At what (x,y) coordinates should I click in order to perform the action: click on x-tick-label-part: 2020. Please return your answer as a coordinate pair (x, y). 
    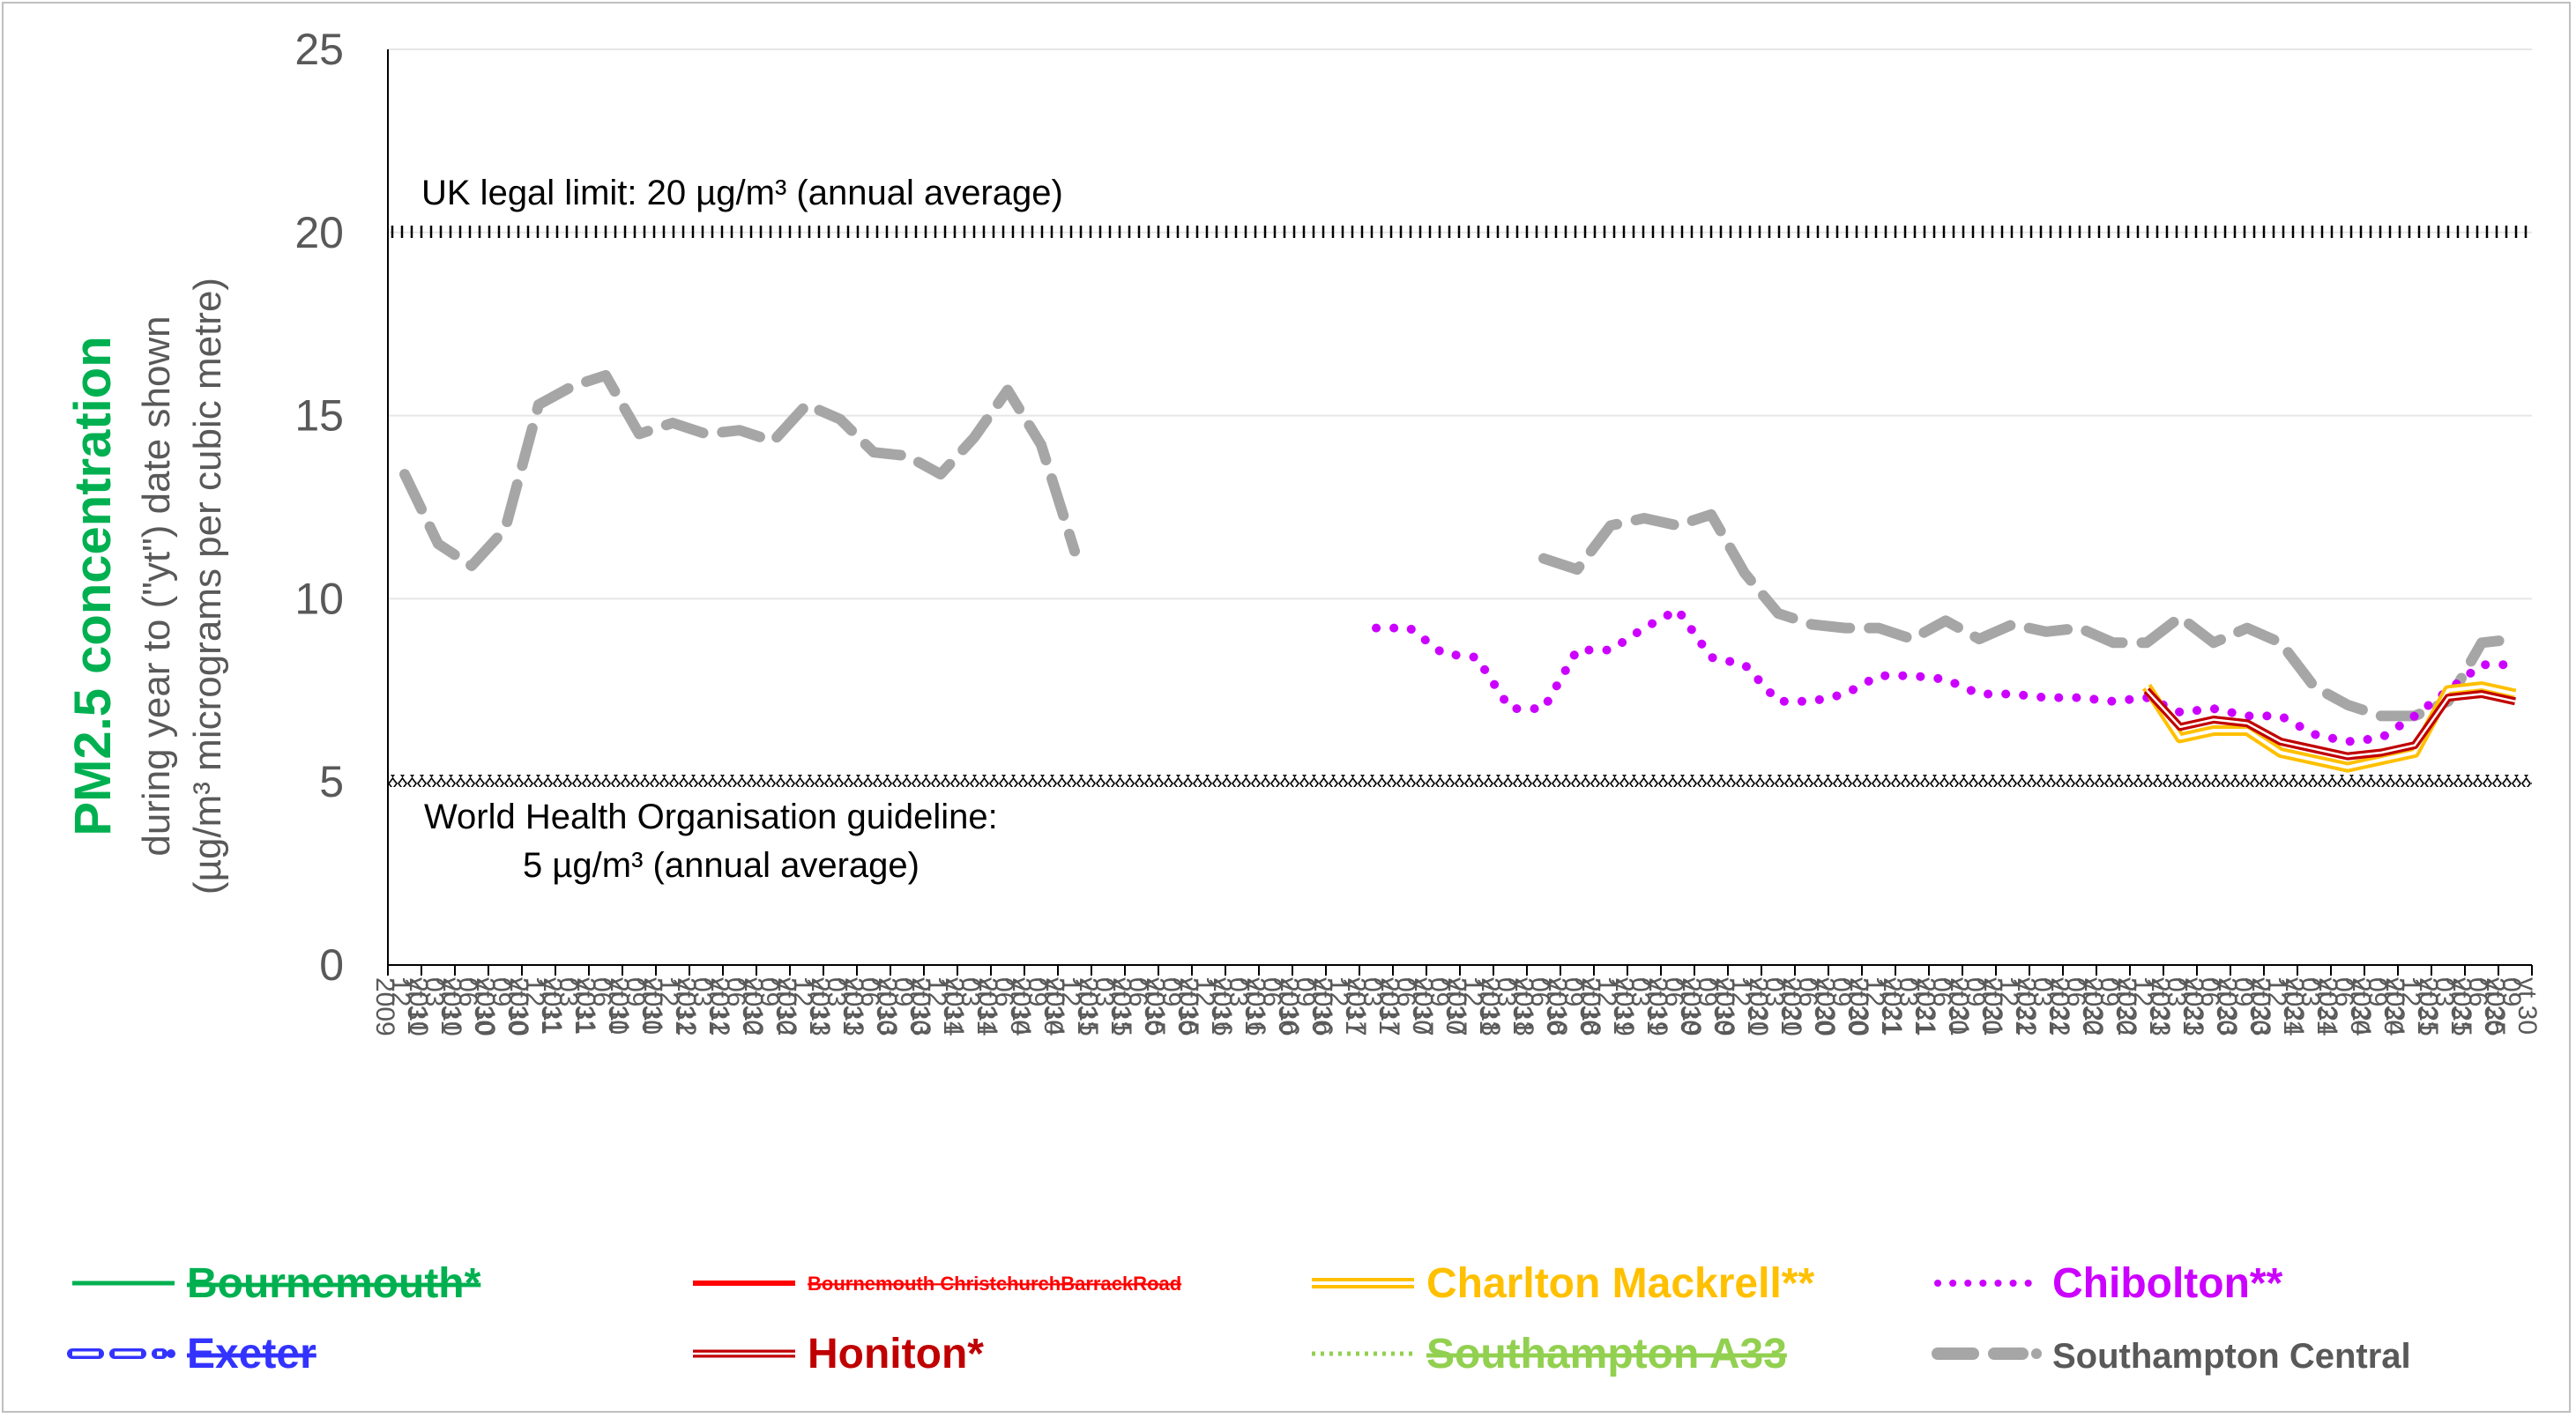
    Looking at the image, I should click on (1859, 1006).